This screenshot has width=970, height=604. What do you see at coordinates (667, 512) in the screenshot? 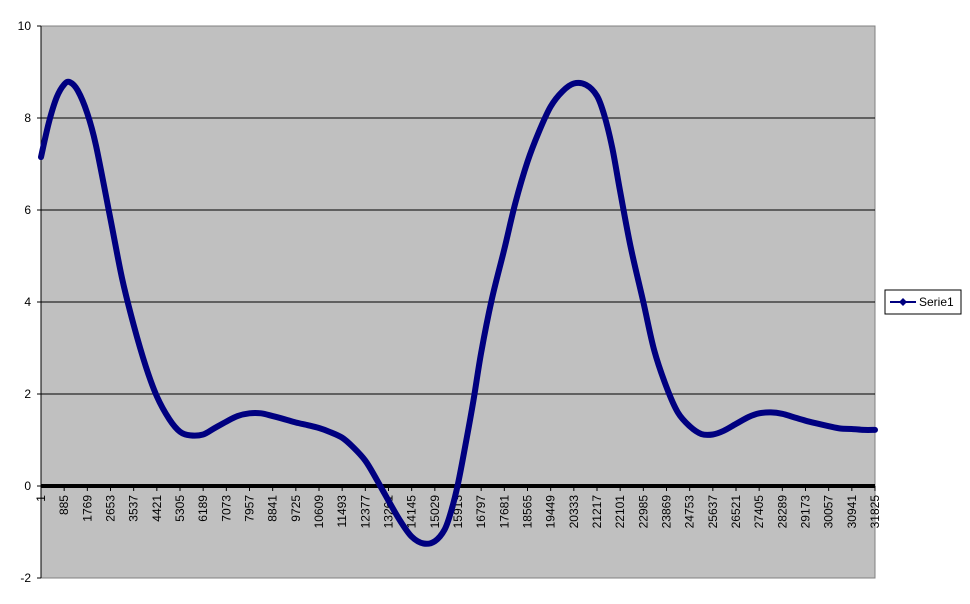
I see `x-tick-label: 23869` at bounding box center [667, 512].